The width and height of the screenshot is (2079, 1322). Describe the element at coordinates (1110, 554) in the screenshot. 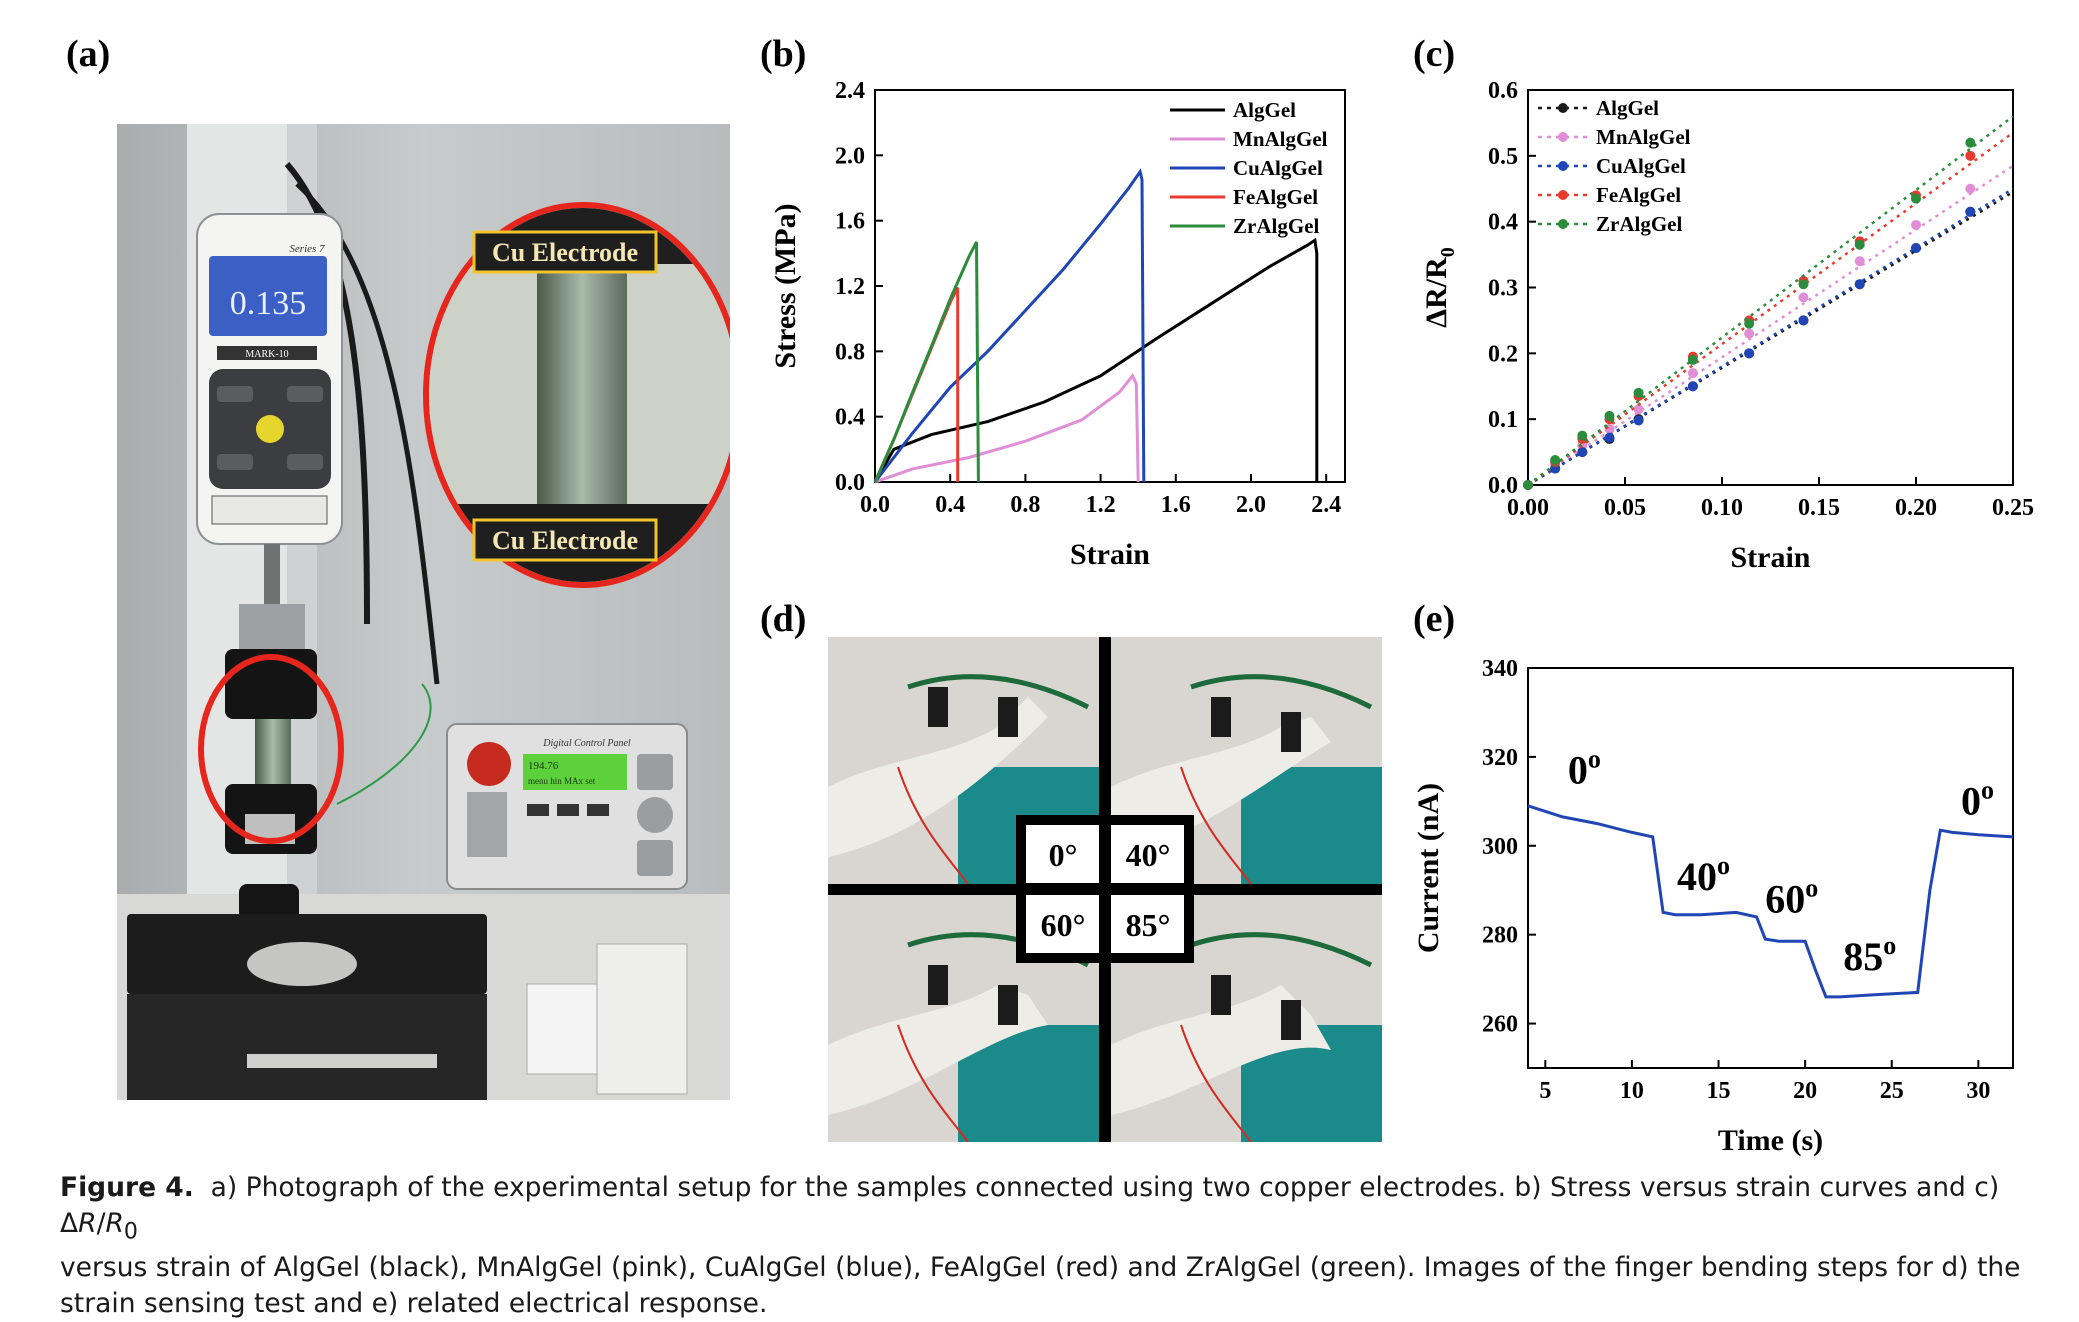

I see `chart-b-xlabel: Strain` at that location.